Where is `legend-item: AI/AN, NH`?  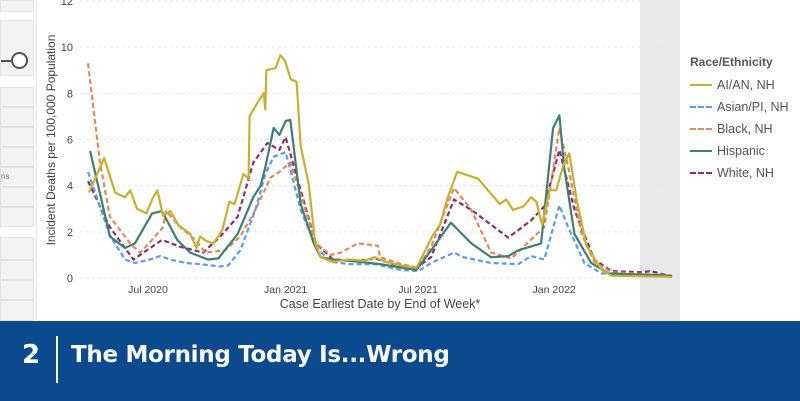 legend-item: AI/AN, NH is located at coordinates (739, 85).